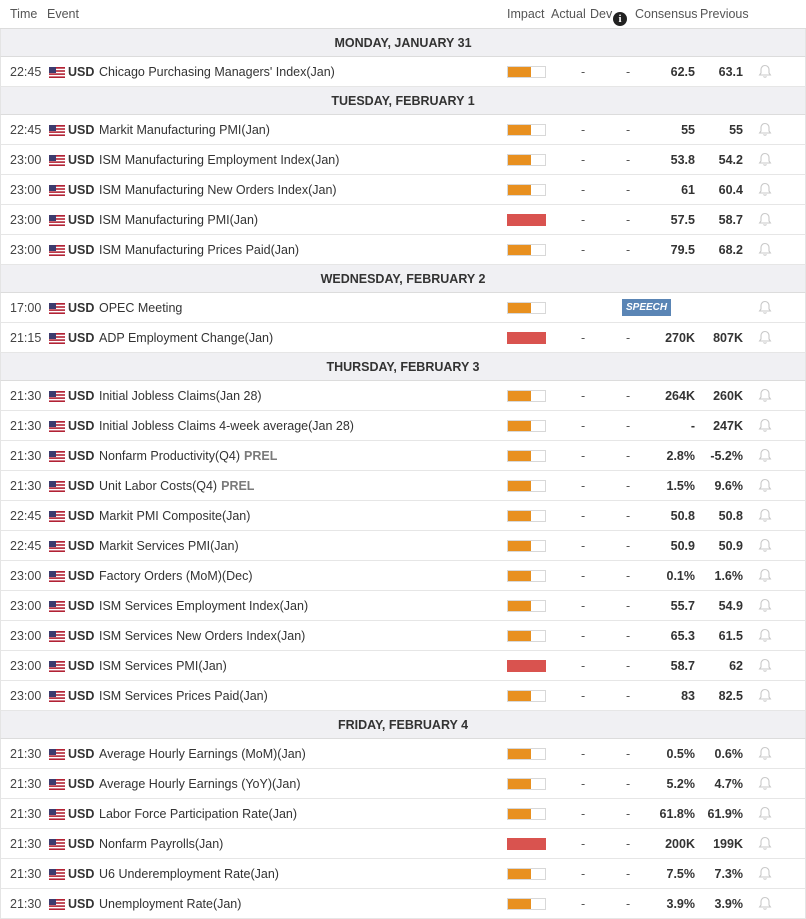 Image resolution: width=806 pixels, height=919 pixels. I want to click on event-title: ISM Services Employment Index(Jan), so click(204, 606).